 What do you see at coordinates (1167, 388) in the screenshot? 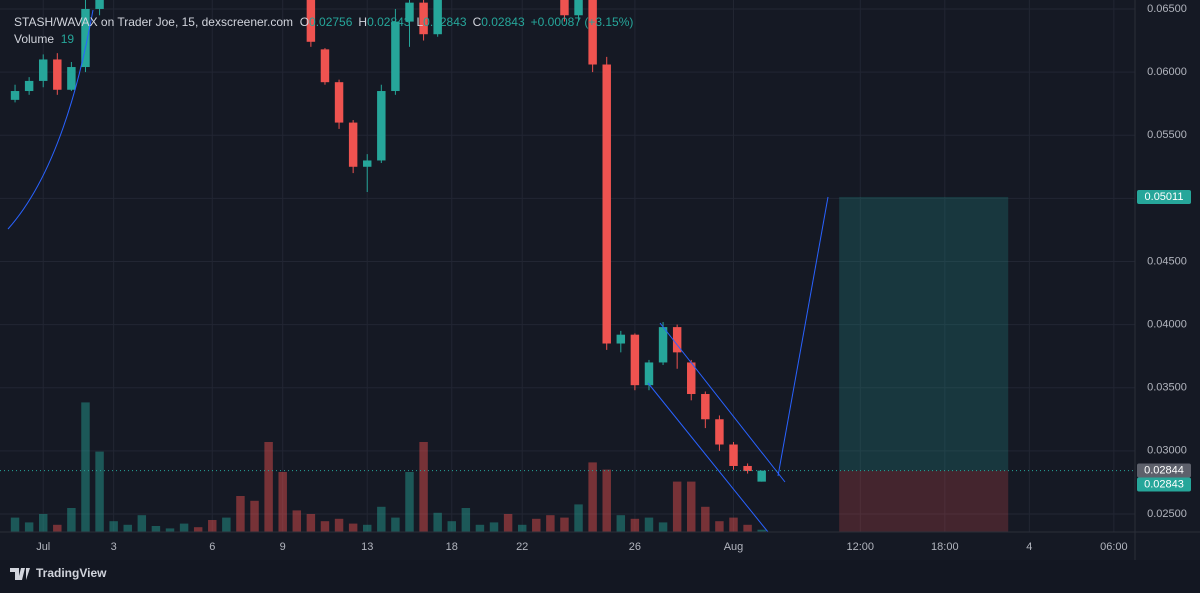
I see `y-tick-label: 0.03500` at bounding box center [1167, 388].